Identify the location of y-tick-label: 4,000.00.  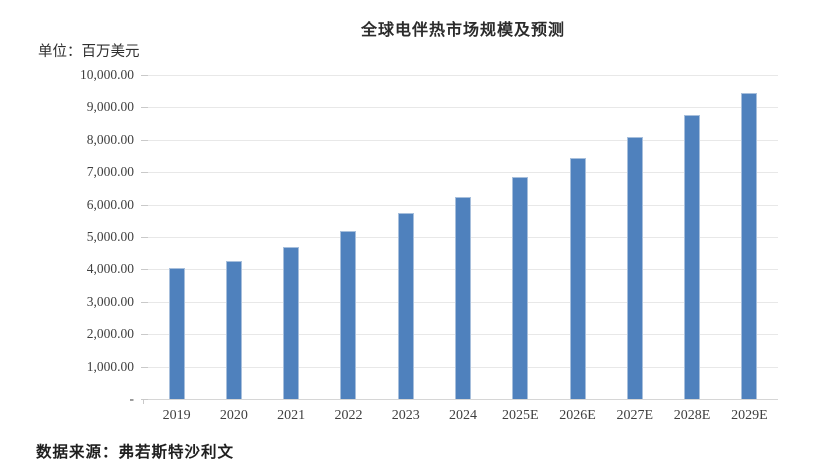
(110, 268).